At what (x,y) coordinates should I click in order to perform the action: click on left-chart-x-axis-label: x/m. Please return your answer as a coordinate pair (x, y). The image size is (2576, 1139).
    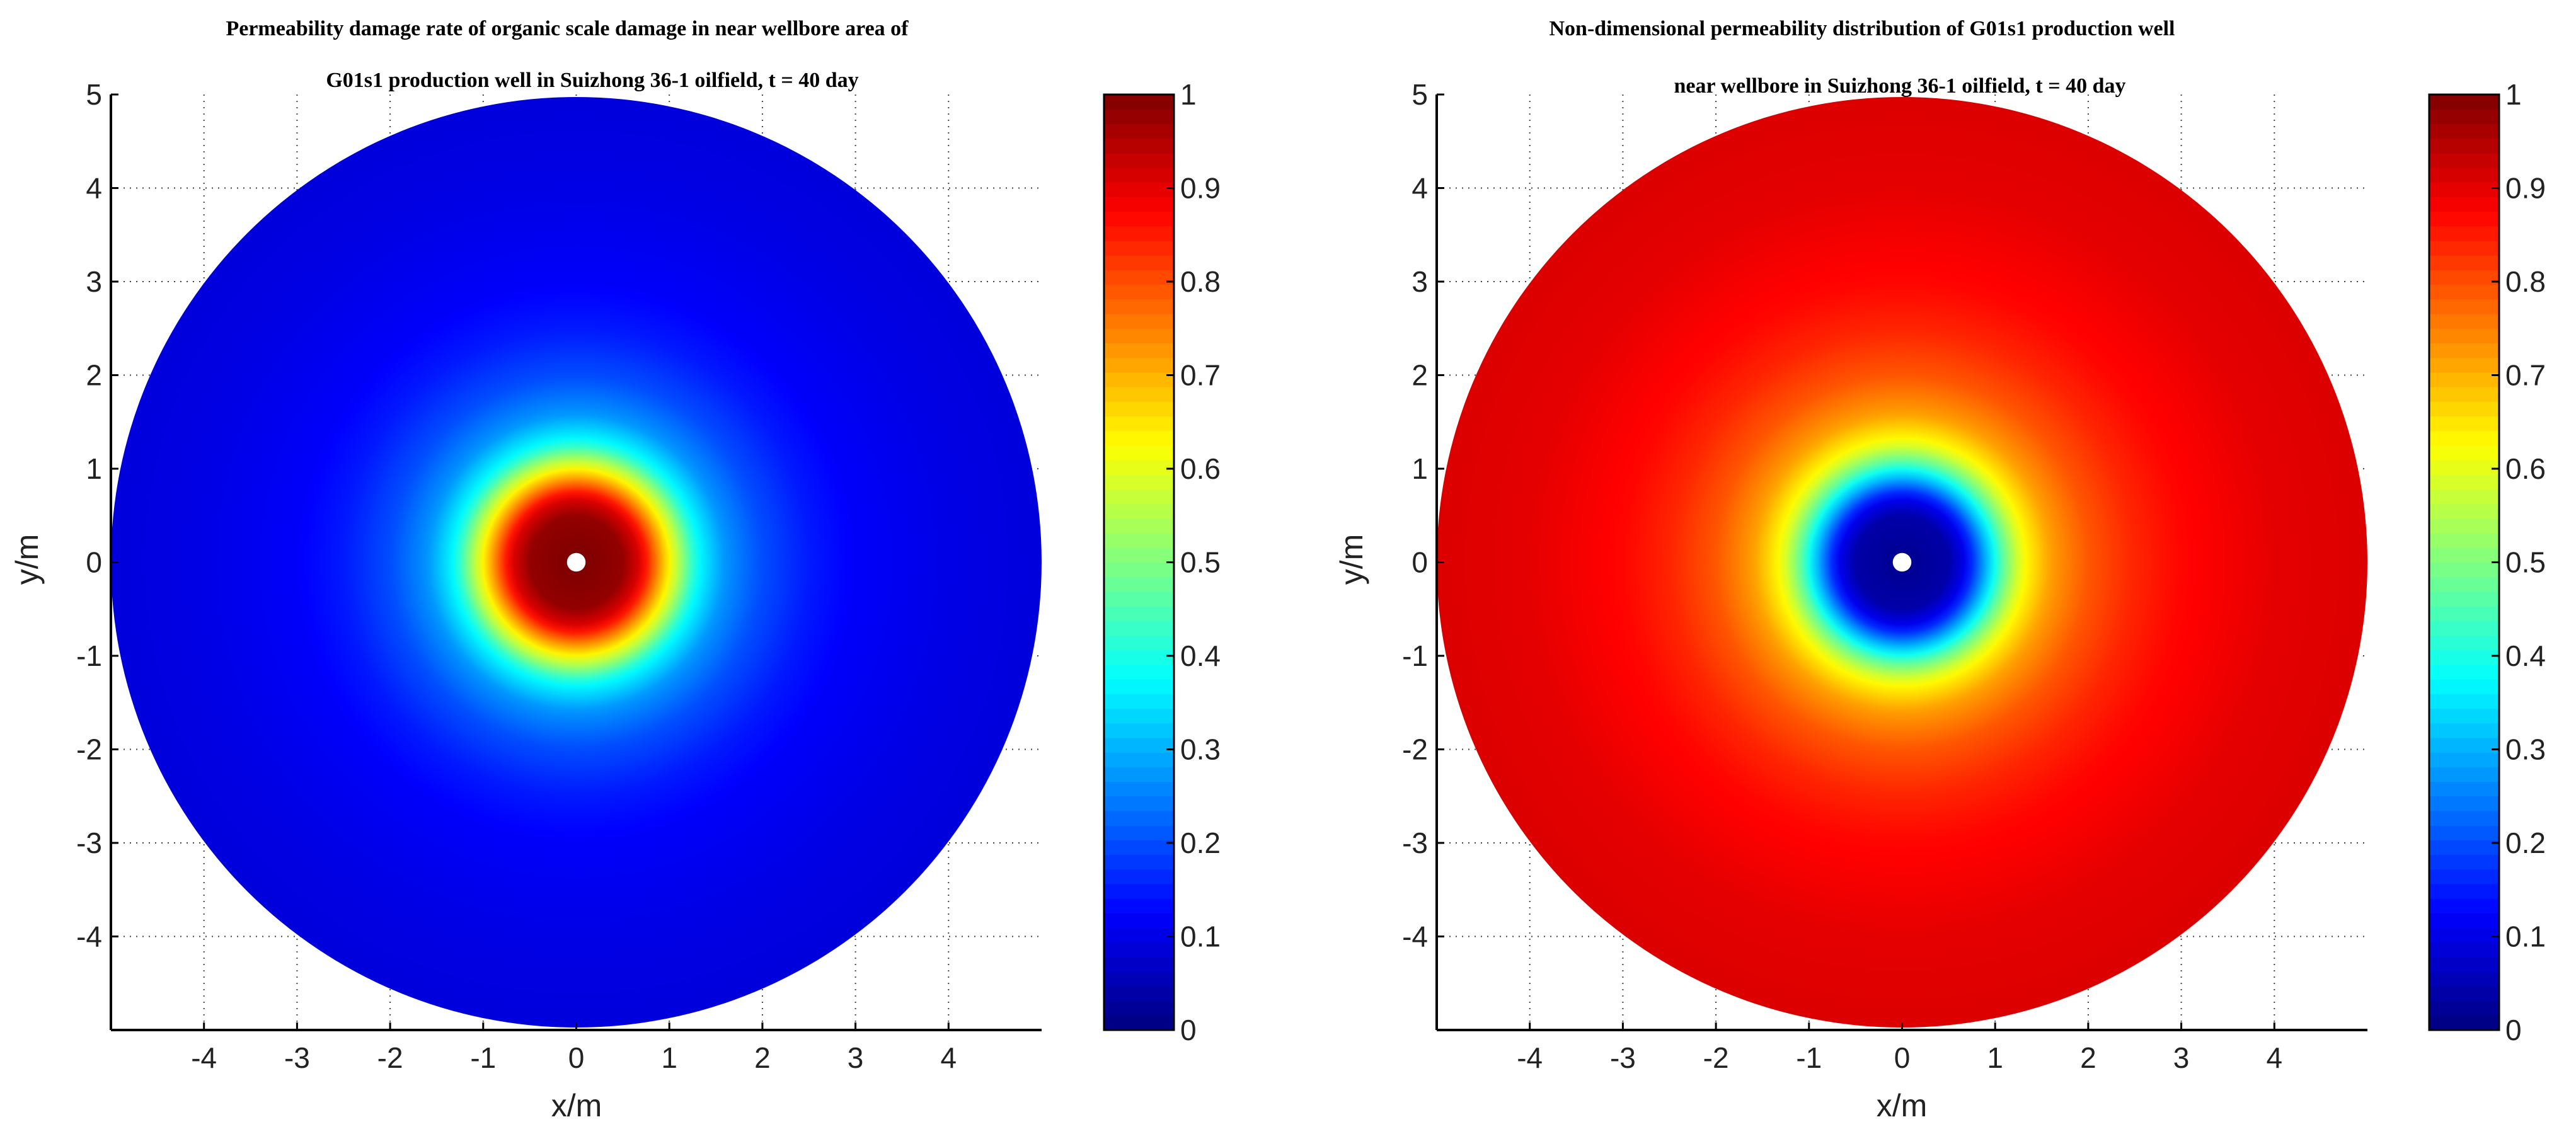
    Looking at the image, I should click on (576, 1105).